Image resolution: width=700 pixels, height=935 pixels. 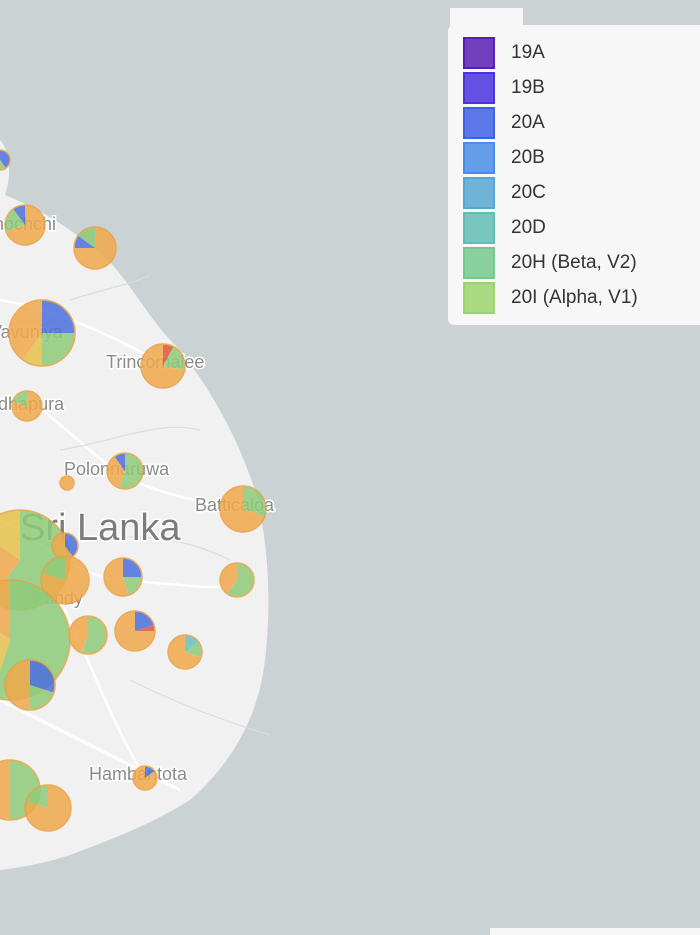 What do you see at coordinates (574, 297) in the screenshot?
I see `legend-label: 20I (Alpha, V1)` at bounding box center [574, 297].